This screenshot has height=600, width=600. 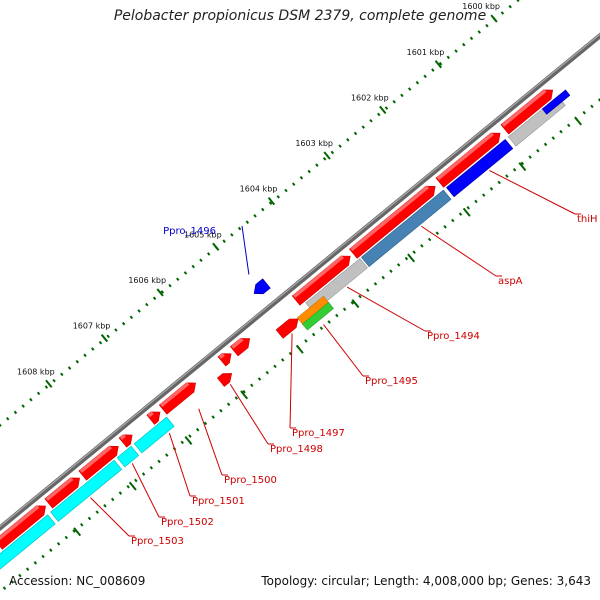 What do you see at coordinates (296, 449) in the screenshot?
I see `gene-label-ppro-1498: Ppro_1498` at bounding box center [296, 449].